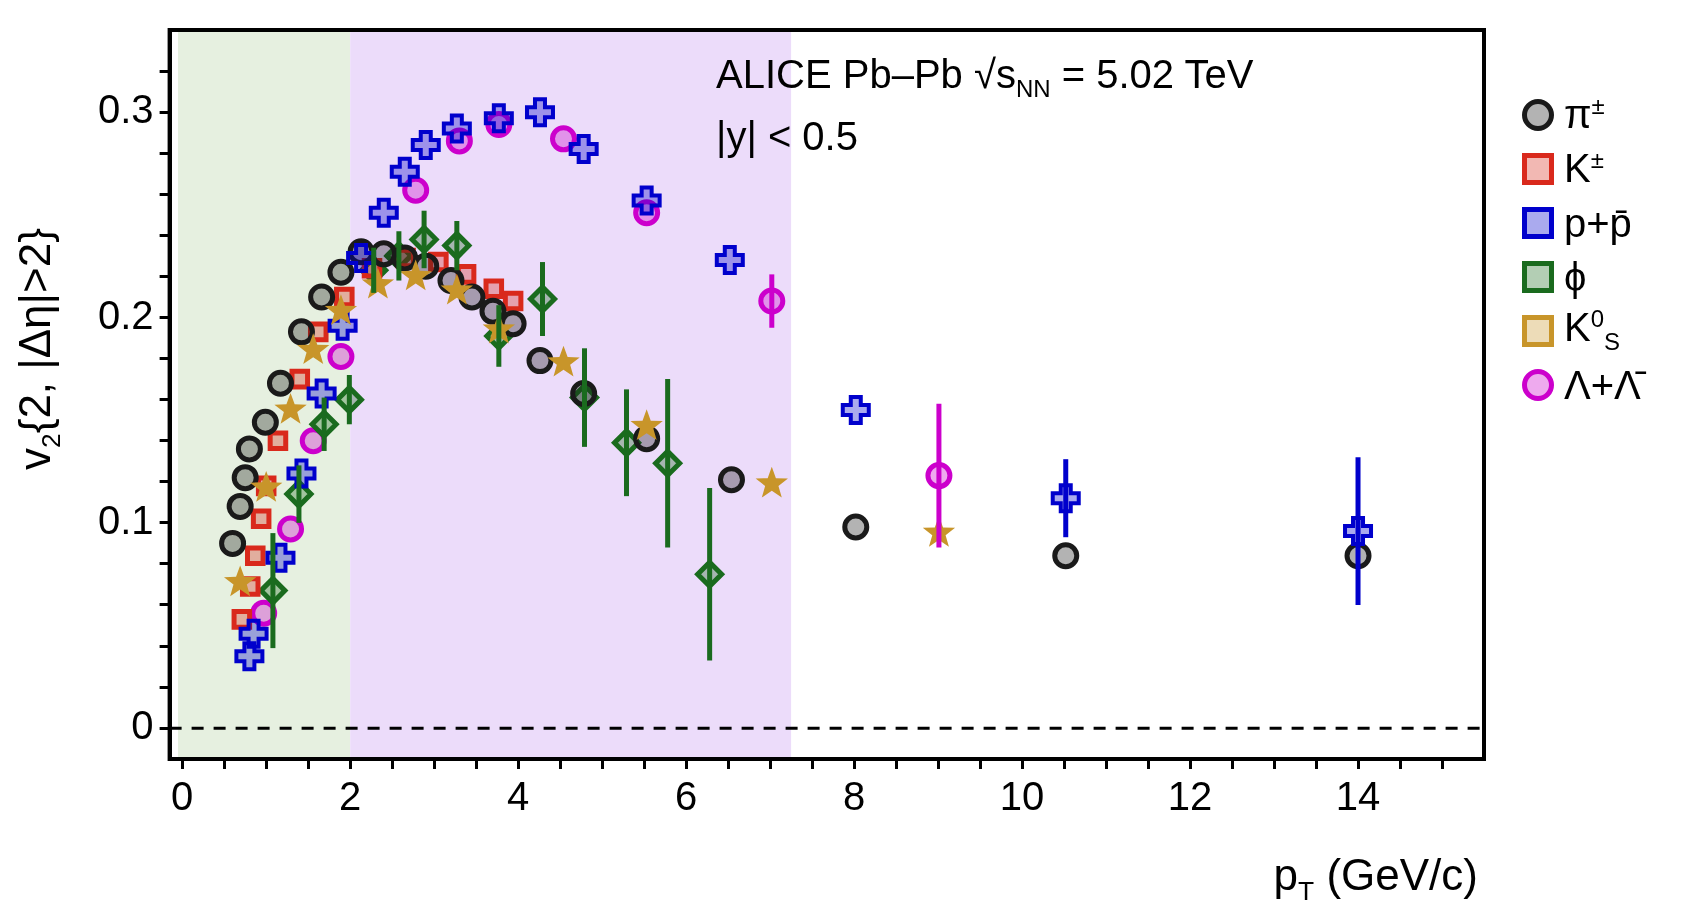 The image size is (1708, 913). Describe the element at coordinates (1022, 796) in the screenshot. I see `x-tick-label: 10` at that location.